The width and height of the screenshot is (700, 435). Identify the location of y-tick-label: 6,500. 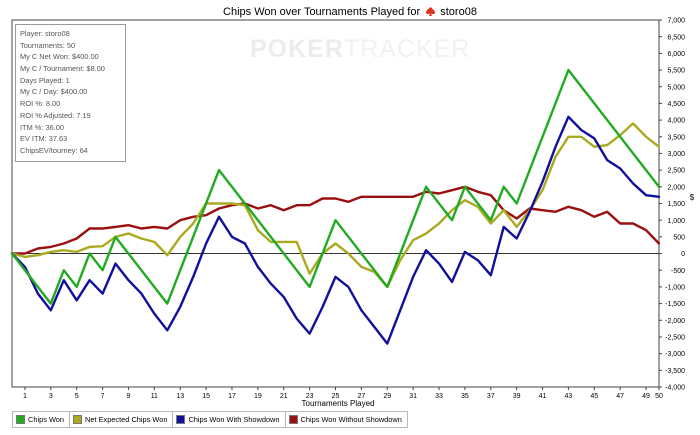
(676, 37).